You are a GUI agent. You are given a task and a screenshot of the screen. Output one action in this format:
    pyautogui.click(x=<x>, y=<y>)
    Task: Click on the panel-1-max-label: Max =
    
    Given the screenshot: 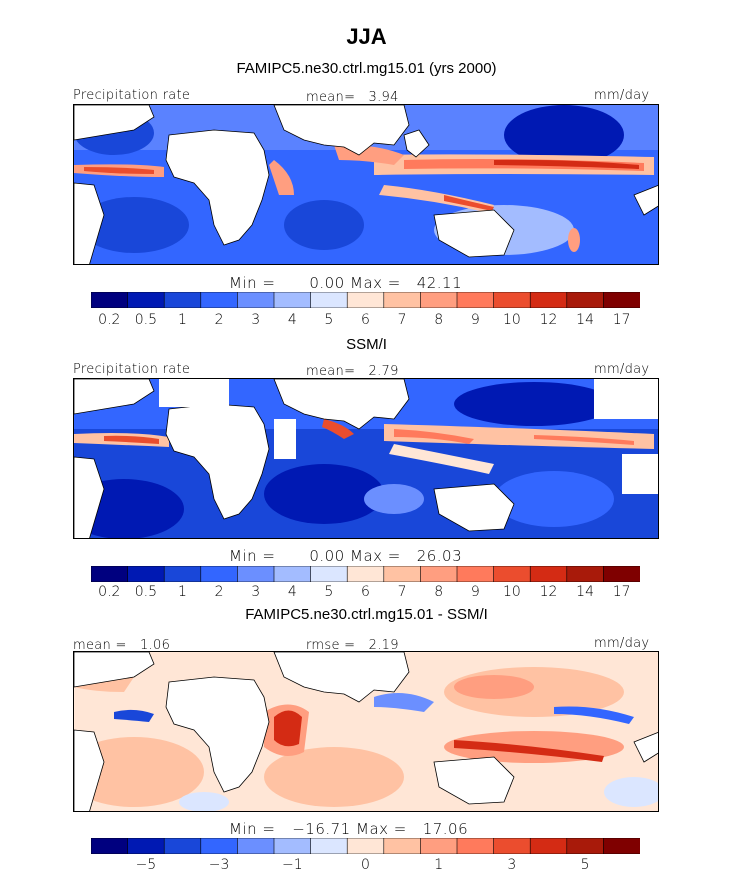 What is the action you would take?
    pyautogui.click(x=375, y=283)
    